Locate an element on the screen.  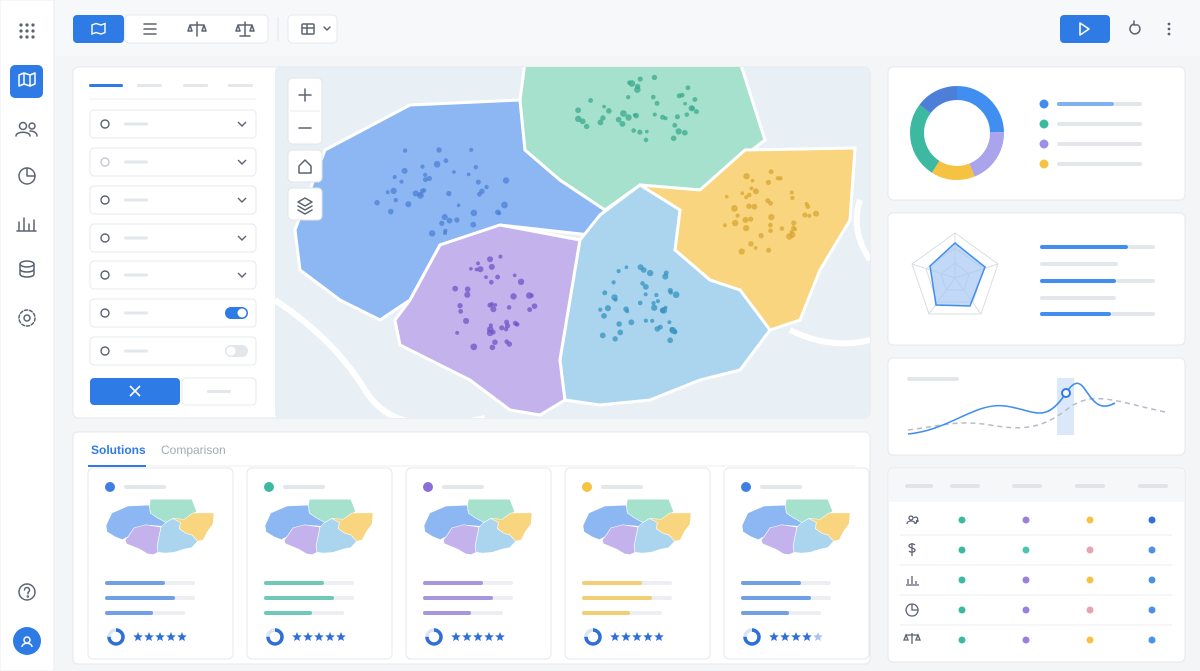
table-dropdown is located at coordinates (312, 29).